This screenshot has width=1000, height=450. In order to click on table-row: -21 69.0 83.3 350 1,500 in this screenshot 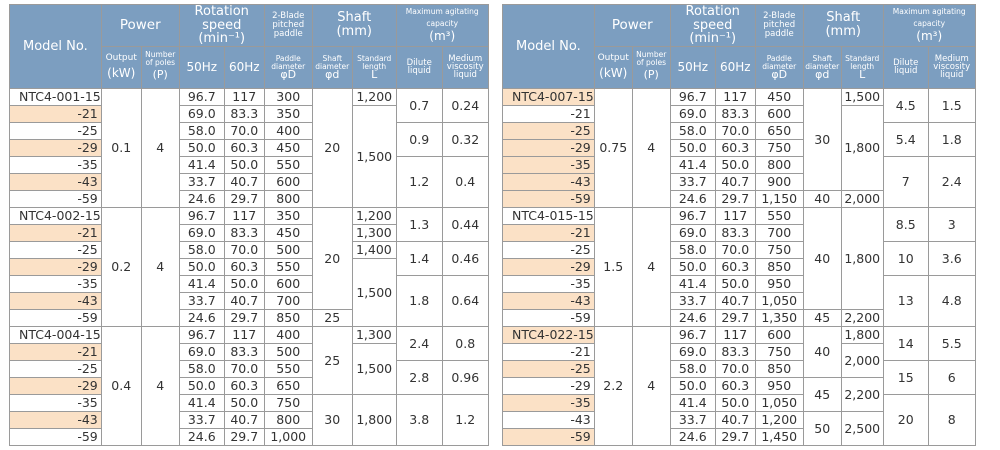, I will do `click(249, 156)`.